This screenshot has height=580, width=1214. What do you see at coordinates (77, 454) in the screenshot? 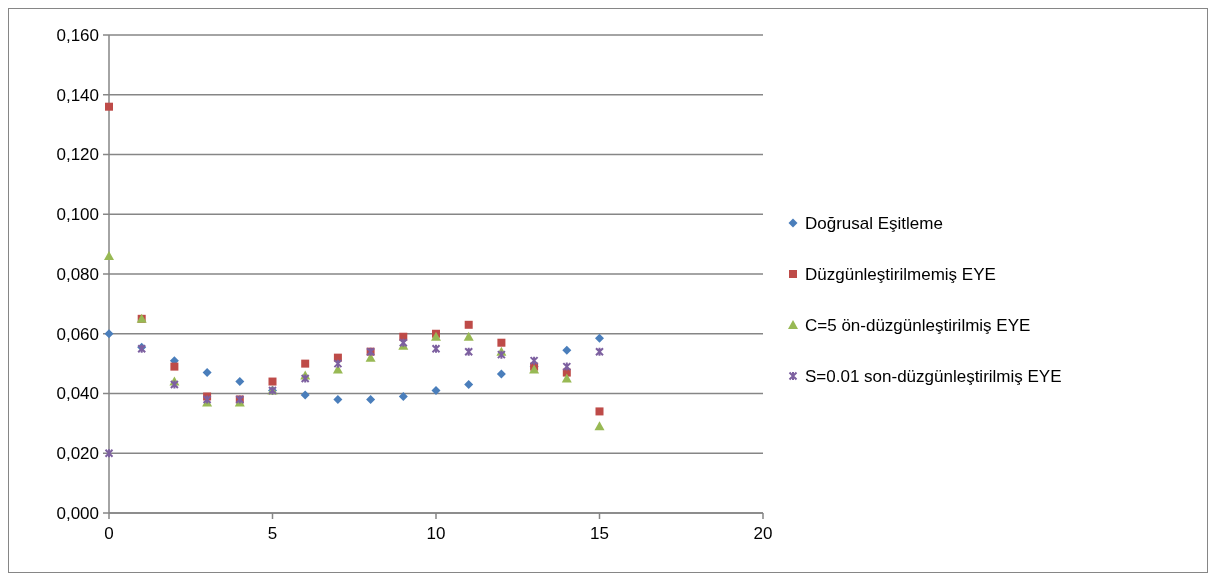
I see `y-tick-label: 0,020` at bounding box center [77, 454].